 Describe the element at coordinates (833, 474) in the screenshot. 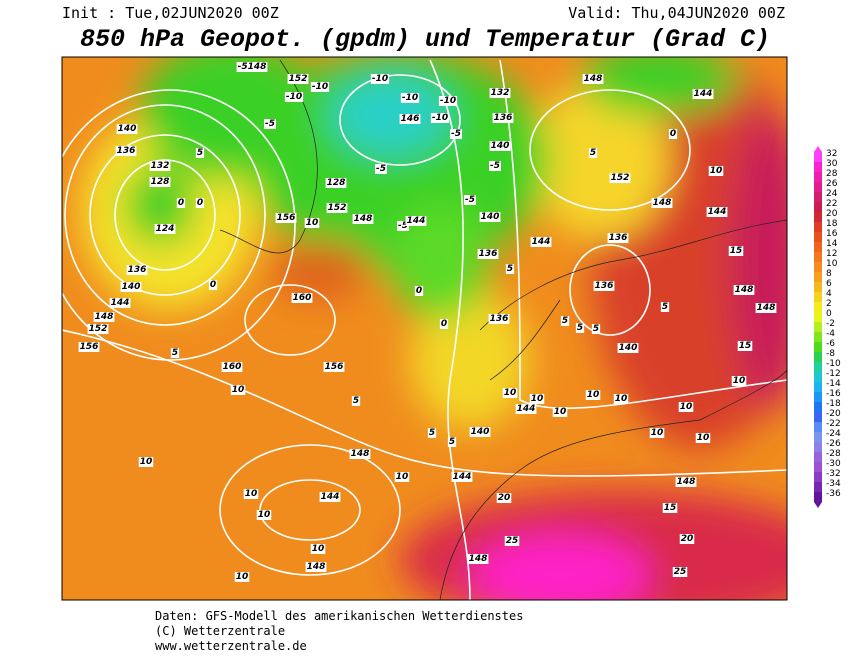

I see `colorbar-label: -32` at that location.